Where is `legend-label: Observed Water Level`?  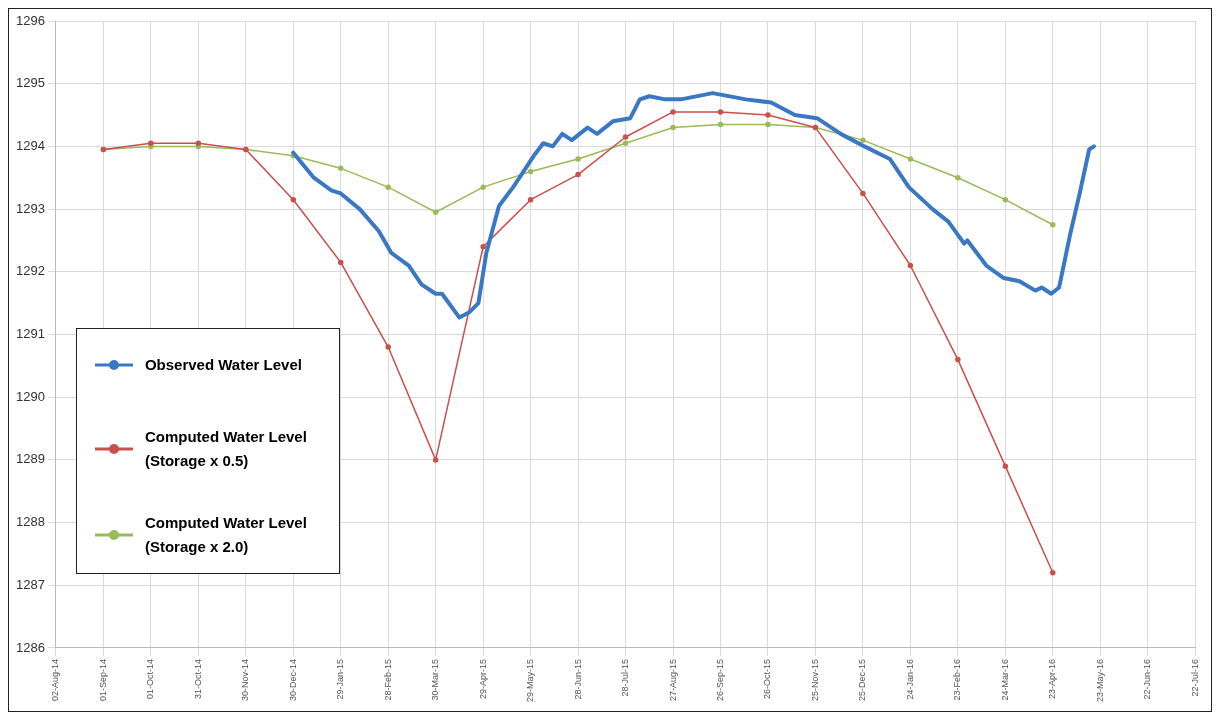 legend-label: Observed Water Level is located at coordinates (223, 364).